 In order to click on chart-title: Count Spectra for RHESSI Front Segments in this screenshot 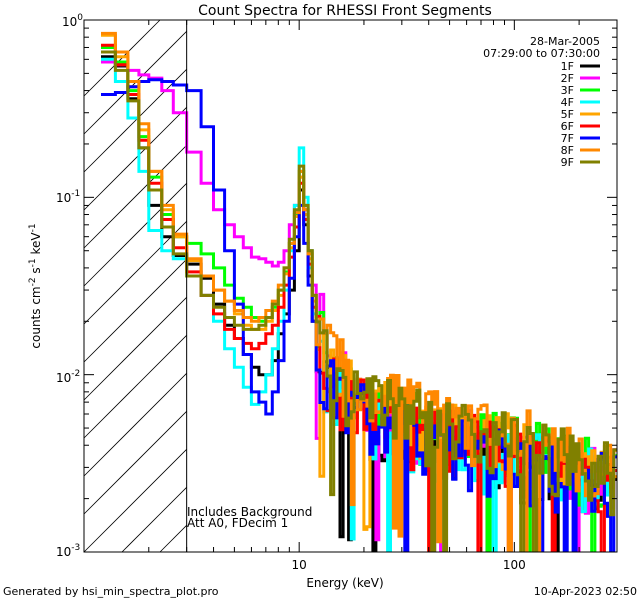, I will do `click(345, 11)`.